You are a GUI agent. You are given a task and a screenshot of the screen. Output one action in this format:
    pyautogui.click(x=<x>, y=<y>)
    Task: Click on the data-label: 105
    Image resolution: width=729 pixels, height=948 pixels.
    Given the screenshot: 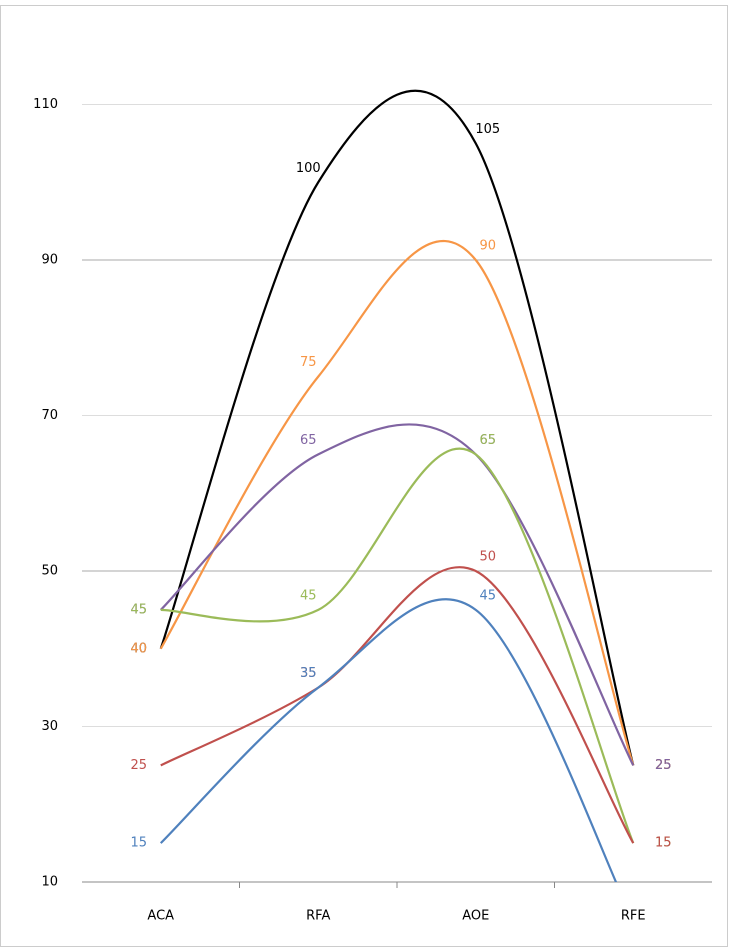 What is the action you would take?
    pyautogui.click(x=487, y=129)
    